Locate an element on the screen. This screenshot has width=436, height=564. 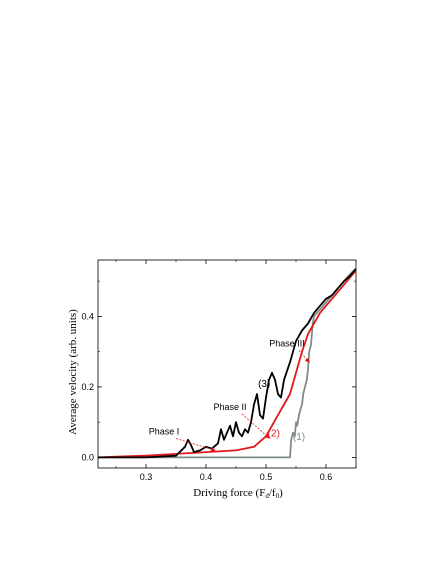
x-axis-title-end: ) is located at coordinates (281, 493).